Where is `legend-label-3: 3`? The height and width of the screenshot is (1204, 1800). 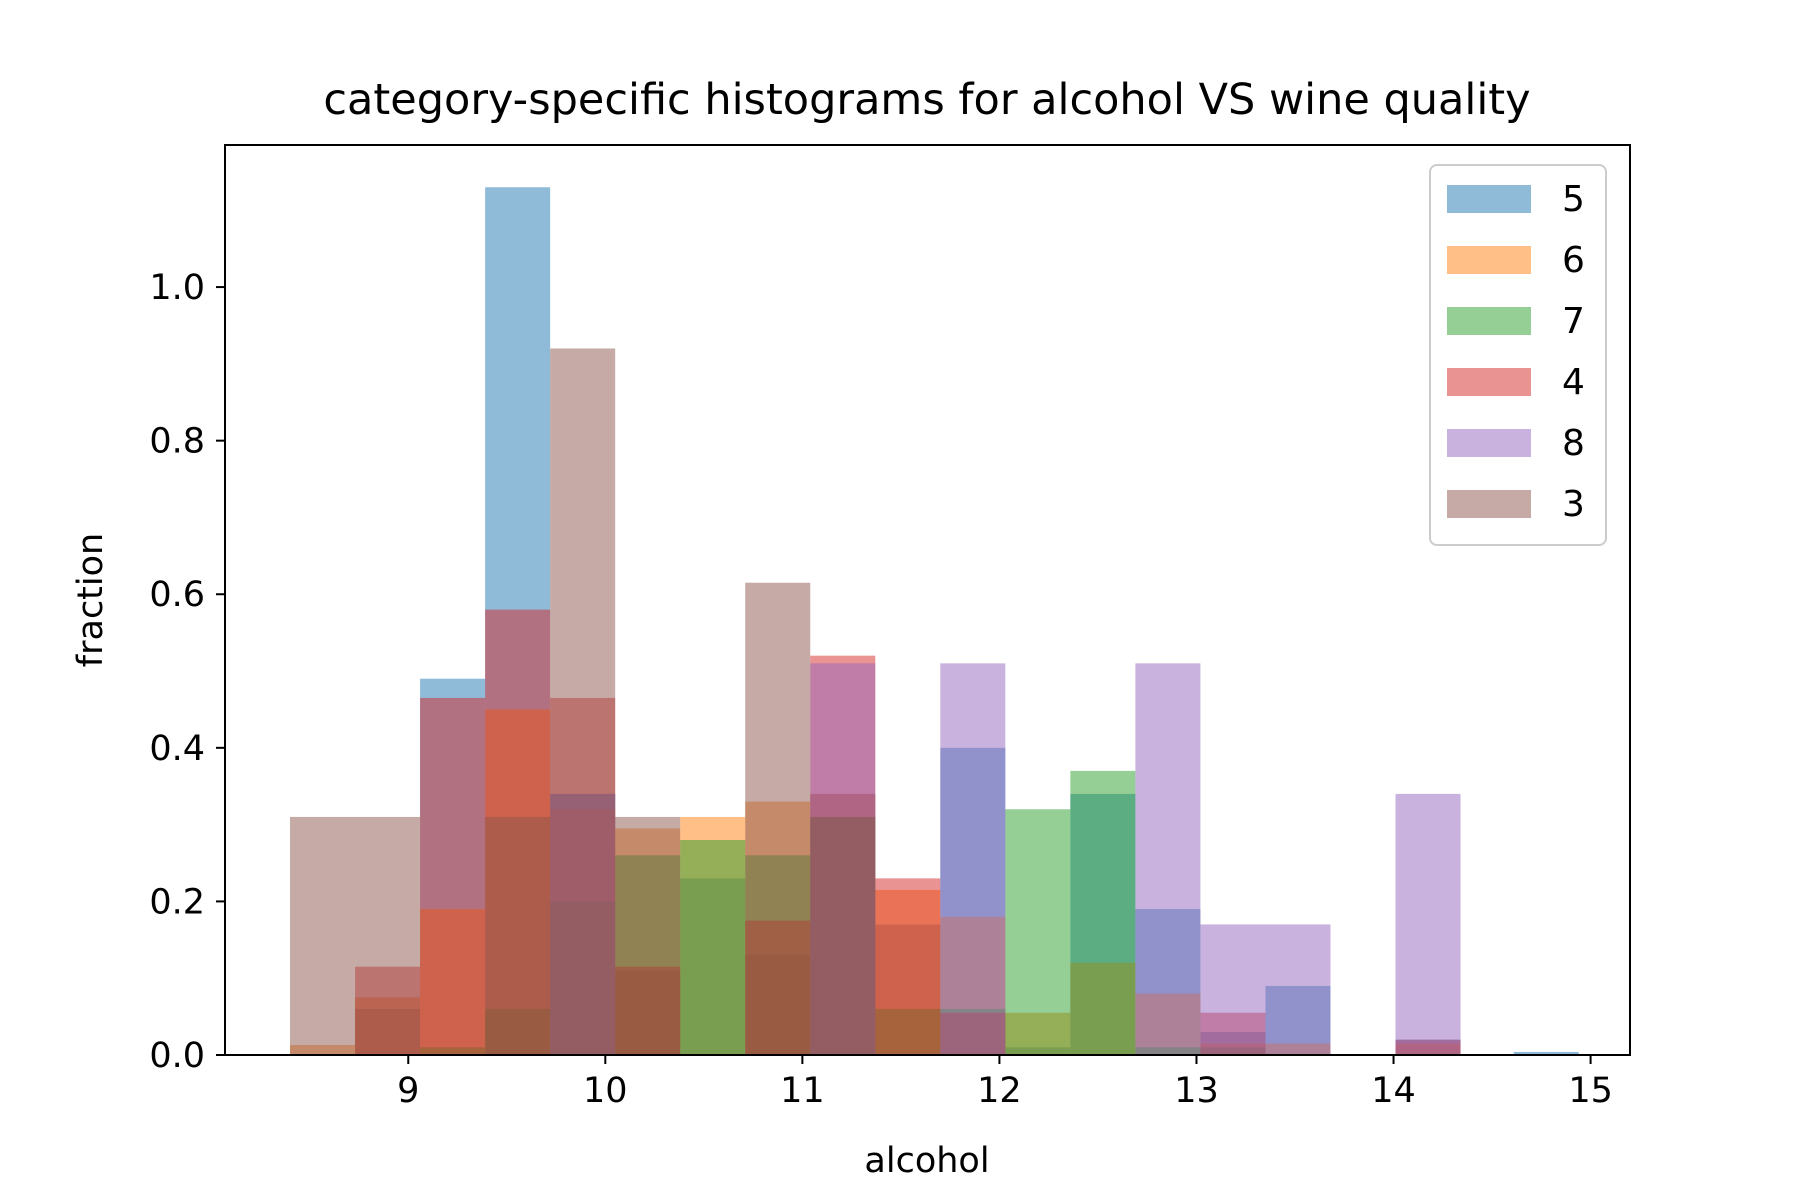 legend-label-3: 3 is located at coordinates (1573, 504).